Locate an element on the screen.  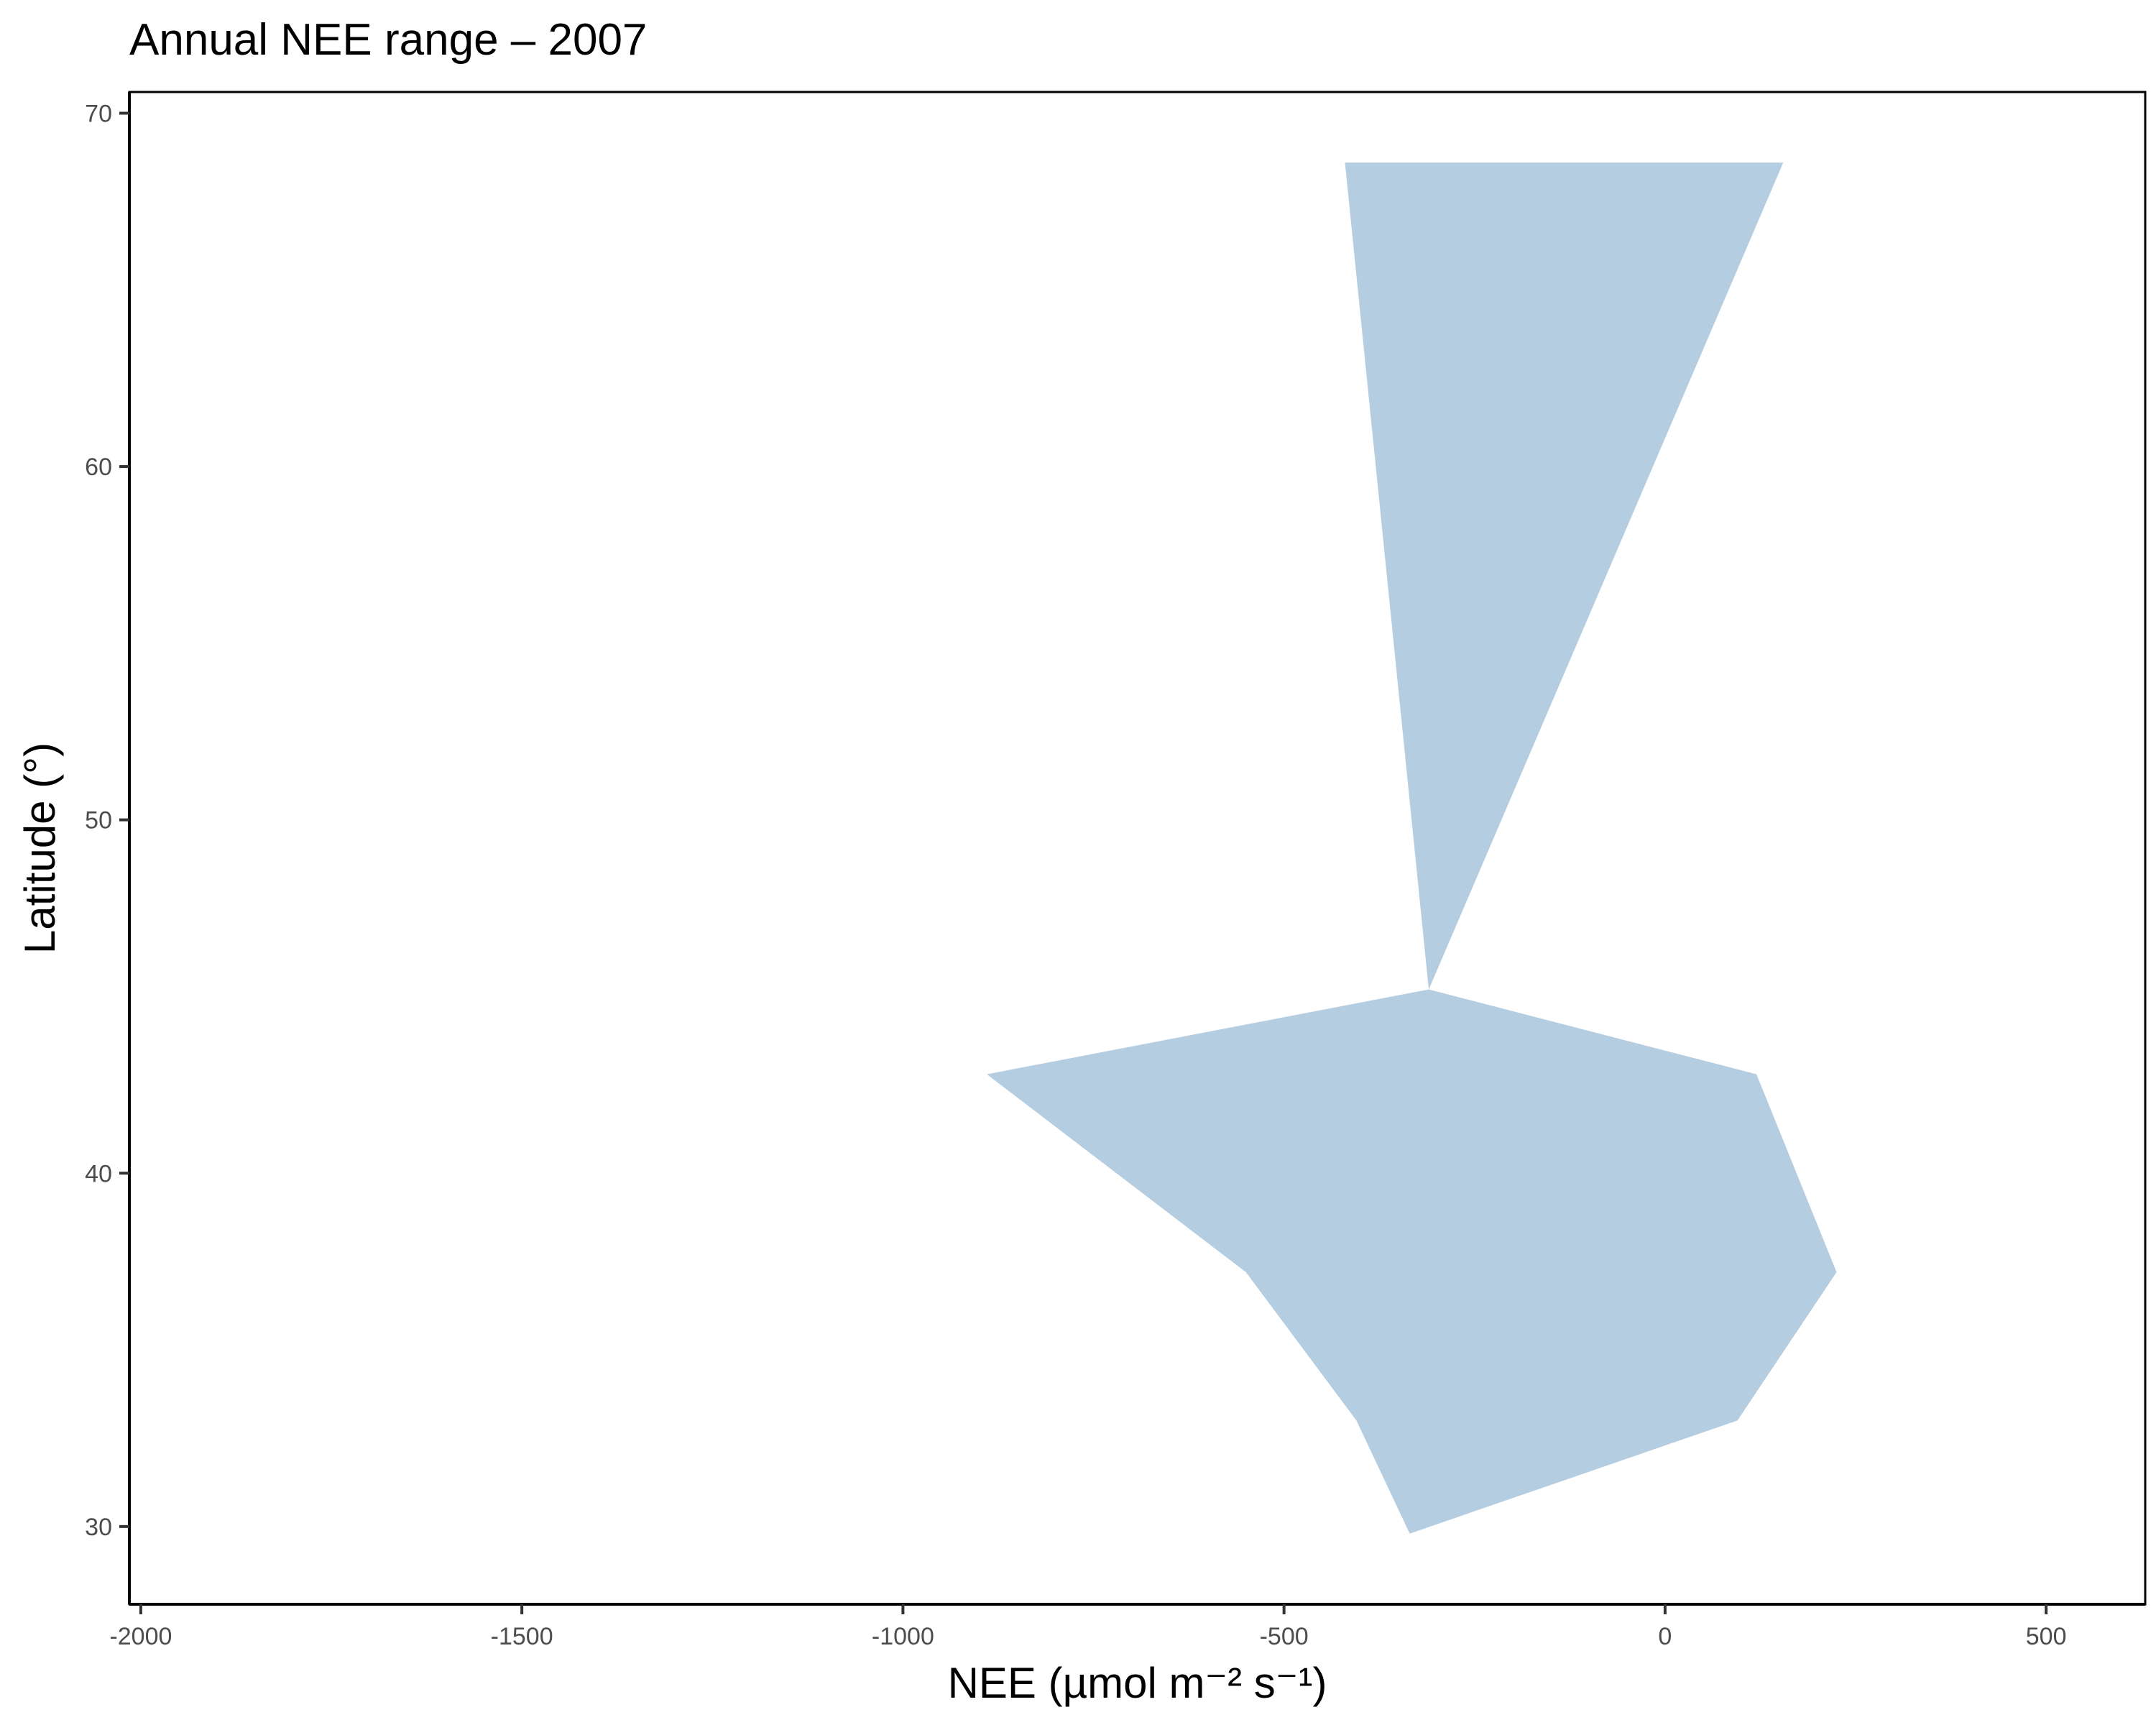
x-tick-label: -2000 is located at coordinates (140, 1636).